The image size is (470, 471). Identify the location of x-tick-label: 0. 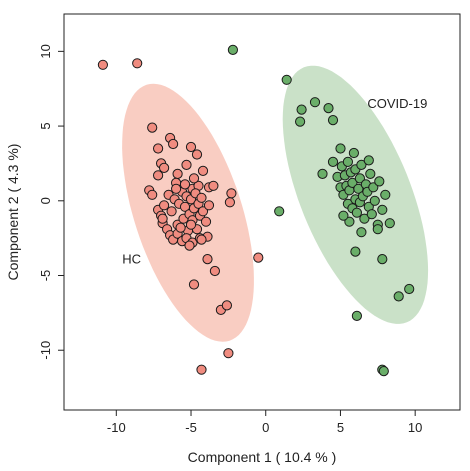
(265, 427).